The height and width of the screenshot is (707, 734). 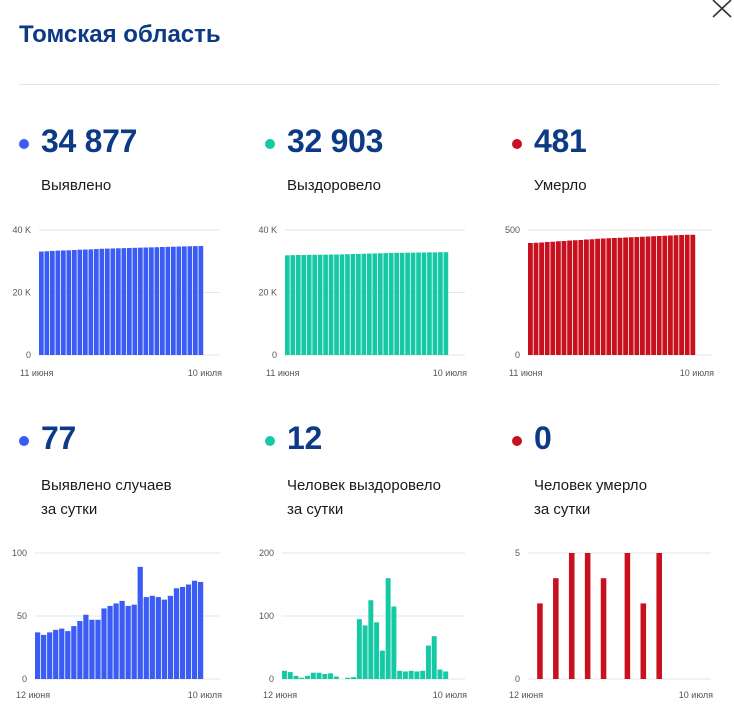 I want to click on y-tick-label: 50, so click(x=22, y=616).